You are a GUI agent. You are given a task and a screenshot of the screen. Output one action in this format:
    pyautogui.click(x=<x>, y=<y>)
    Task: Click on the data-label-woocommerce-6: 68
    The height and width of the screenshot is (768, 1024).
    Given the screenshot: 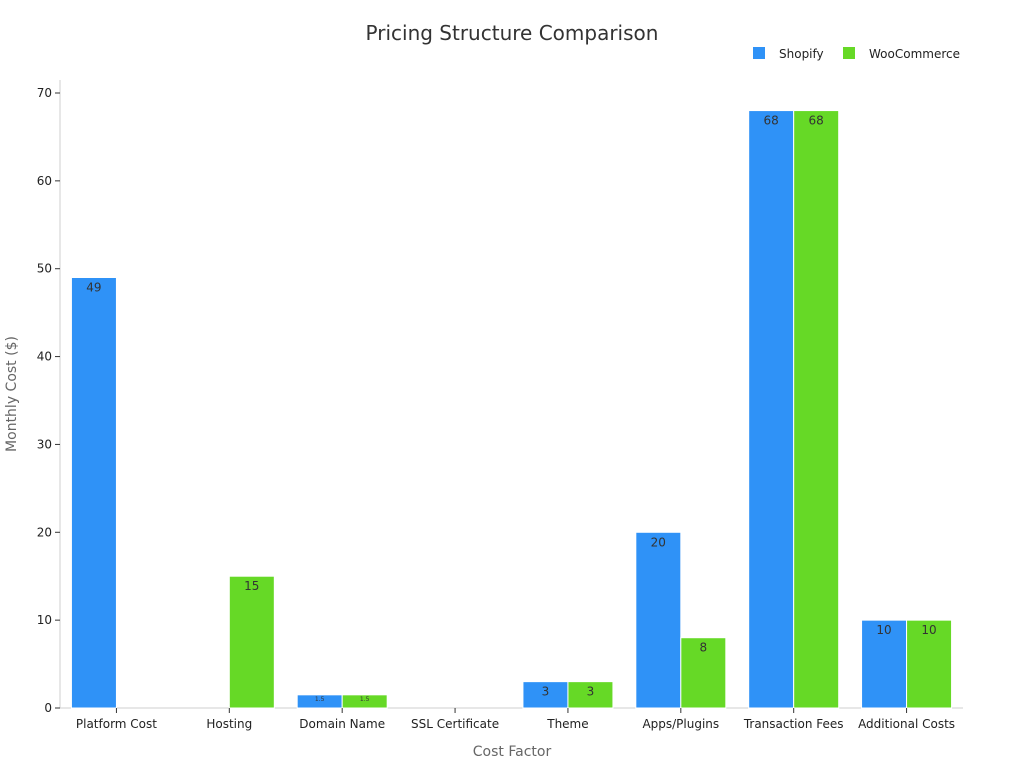 What is the action you would take?
    pyautogui.click(x=816, y=121)
    